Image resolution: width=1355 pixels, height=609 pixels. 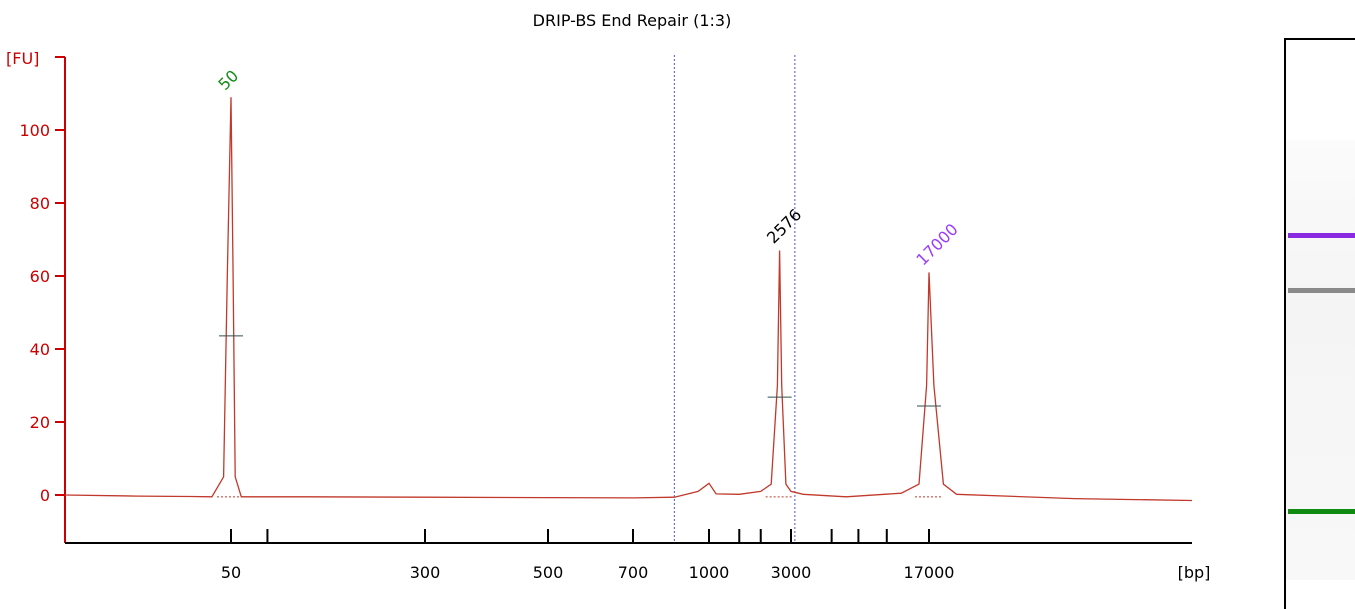 I want to click on peak-label: 17000, so click(x=936, y=244).